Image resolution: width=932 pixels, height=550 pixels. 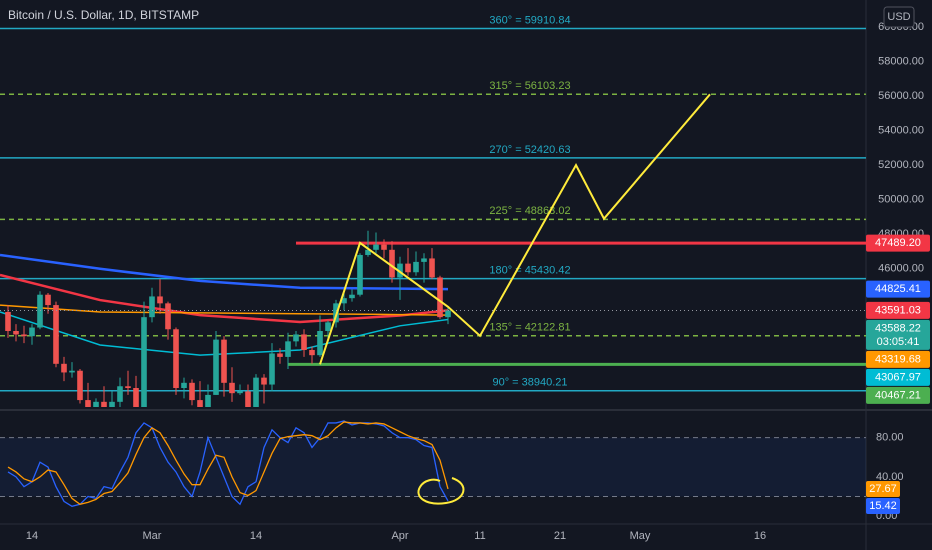 I want to click on y-tick-label: 56000.00, so click(x=901, y=96).